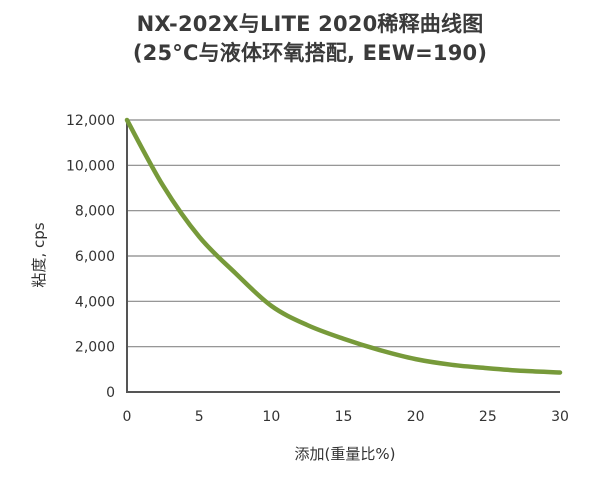  What do you see at coordinates (488, 417) in the screenshot?
I see `x-tick-label: 25` at bounding box center [488, 417].